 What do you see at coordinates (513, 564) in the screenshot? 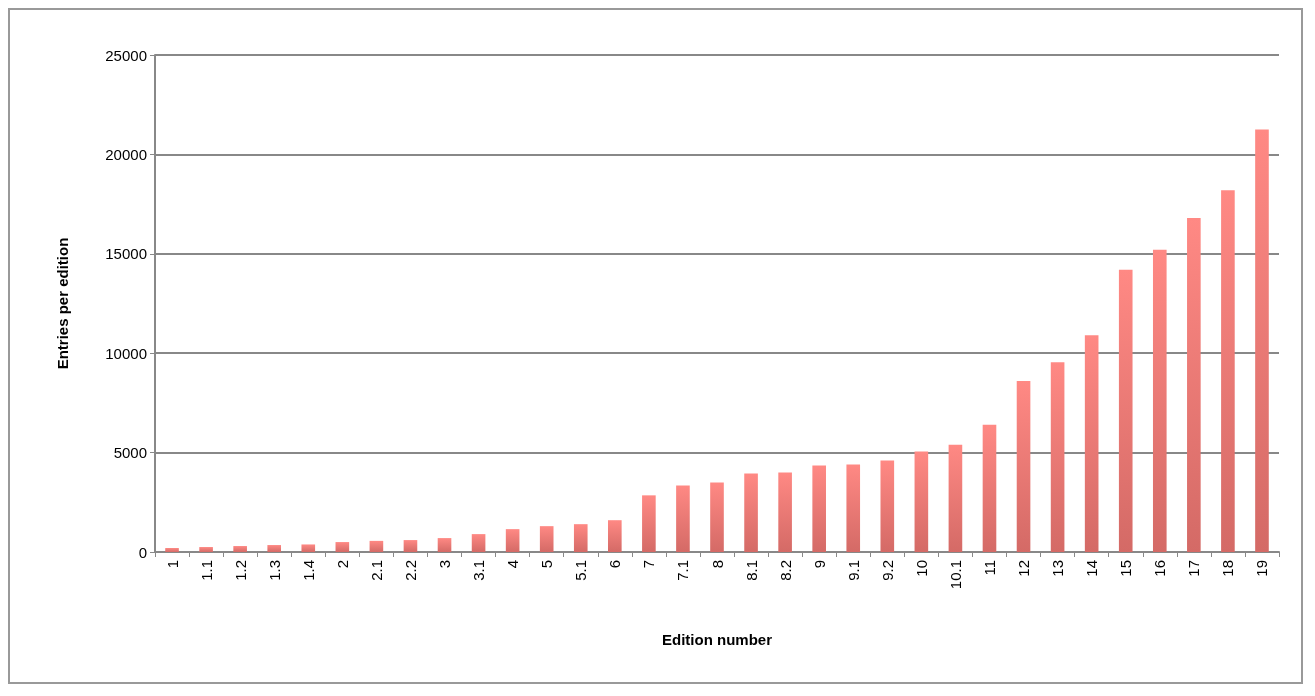
I see `x-tick-label: 4` at bounding box center [513, 564].